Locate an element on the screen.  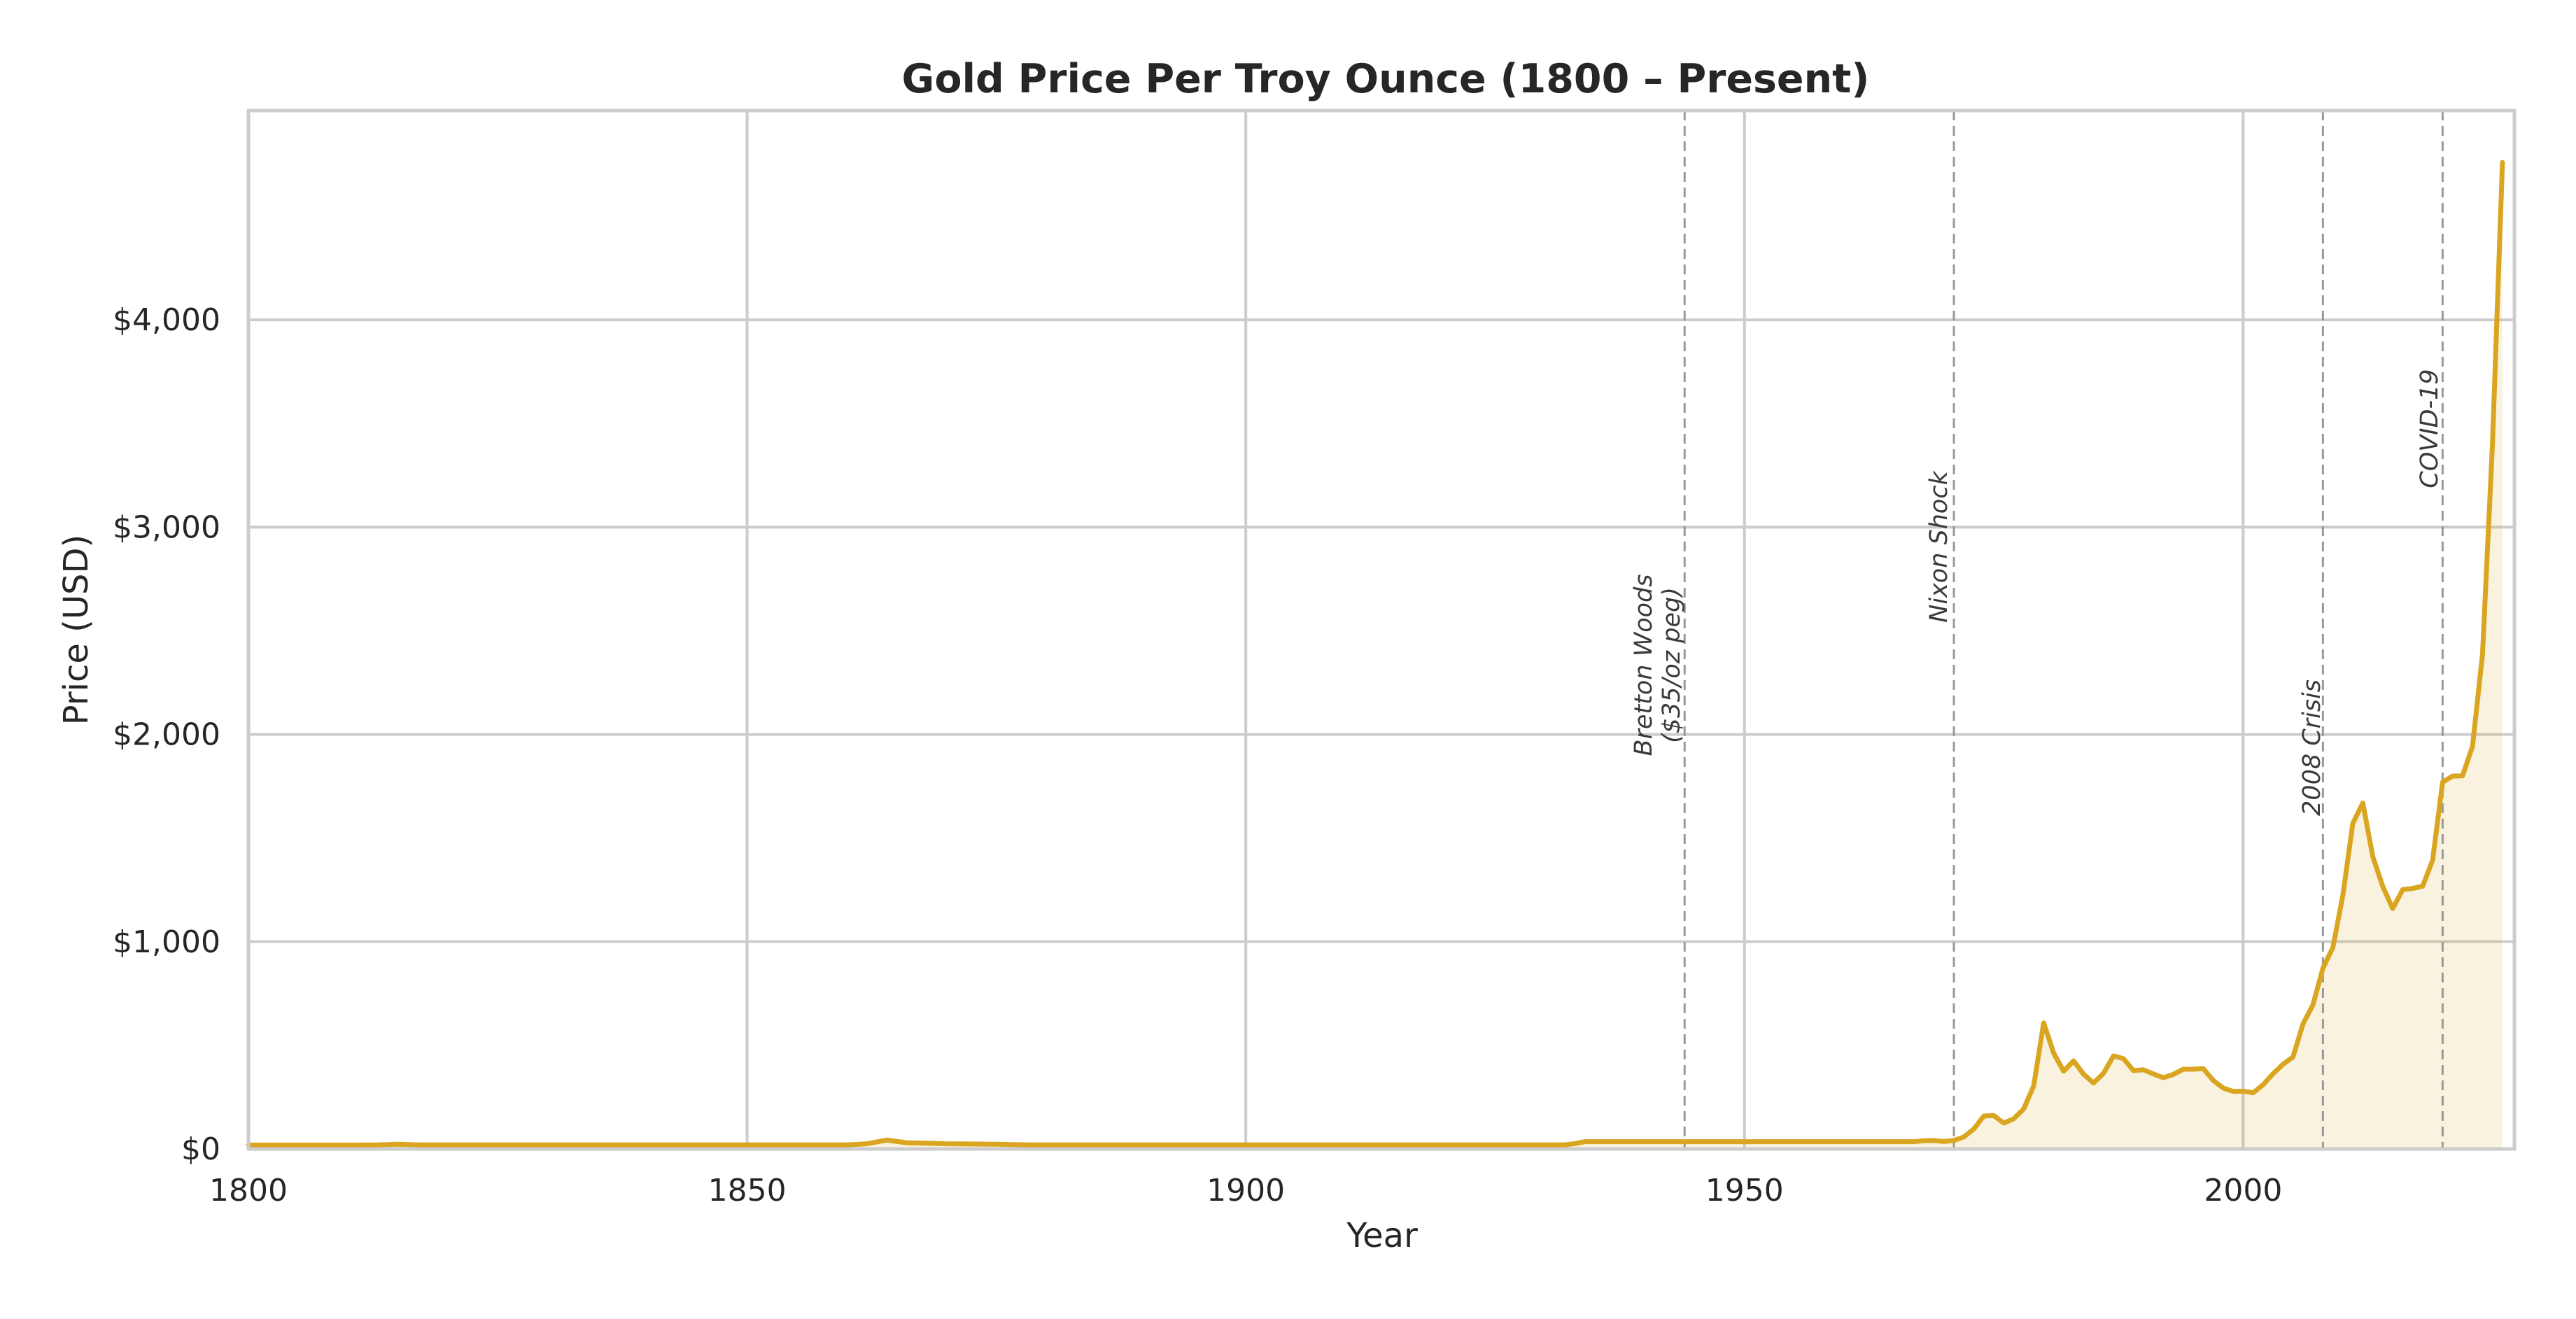
x-tick-label: 2000 is located at coordinates (2243, 1190).